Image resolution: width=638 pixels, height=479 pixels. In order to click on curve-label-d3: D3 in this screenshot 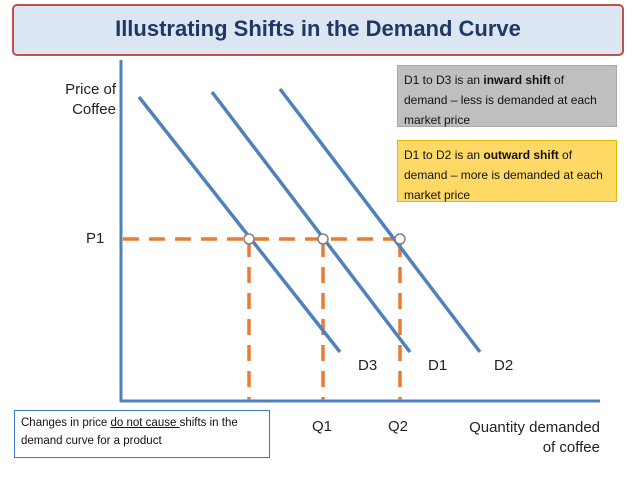, I will do `click(368, 365)`.